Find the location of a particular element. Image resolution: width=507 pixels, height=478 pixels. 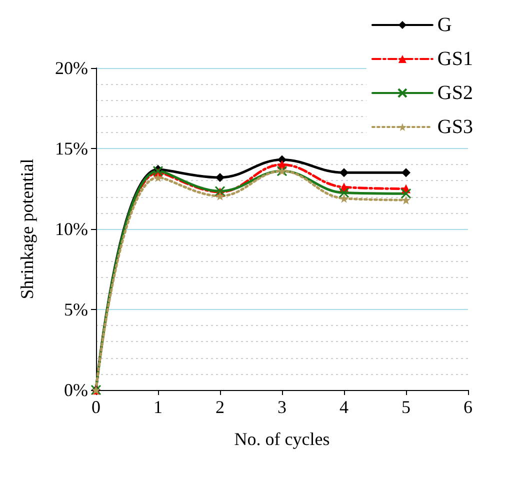

x-tick-label: 0 is located at coordinates (96, 407).